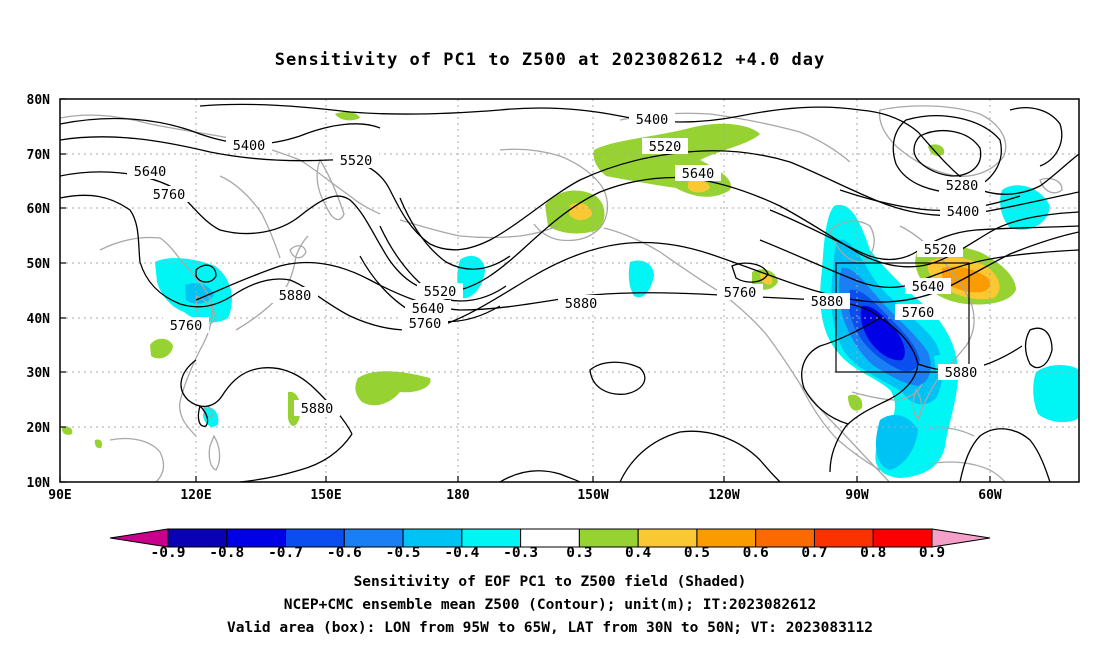  Describe the element at coordinates (39, 100) in the screenshot. I see `lat-label: 80N` at that location.